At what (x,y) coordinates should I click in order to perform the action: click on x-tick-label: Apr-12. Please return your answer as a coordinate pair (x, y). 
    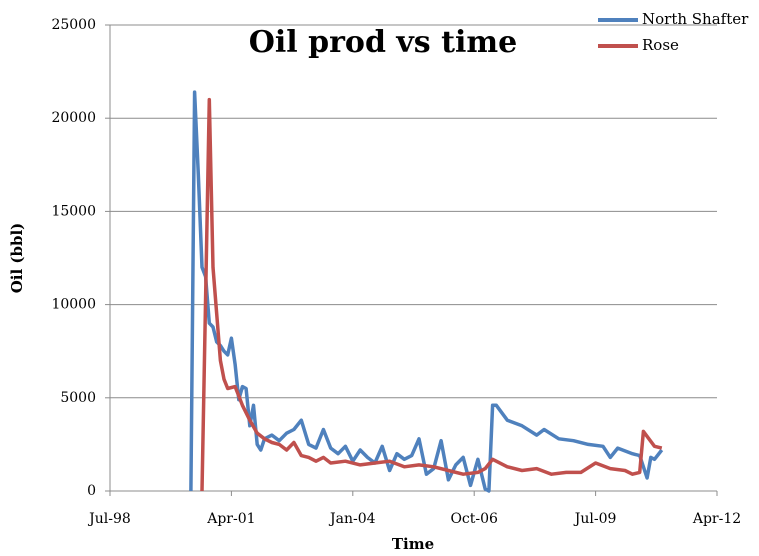
    Looking at the image, I should click on (716, 519).